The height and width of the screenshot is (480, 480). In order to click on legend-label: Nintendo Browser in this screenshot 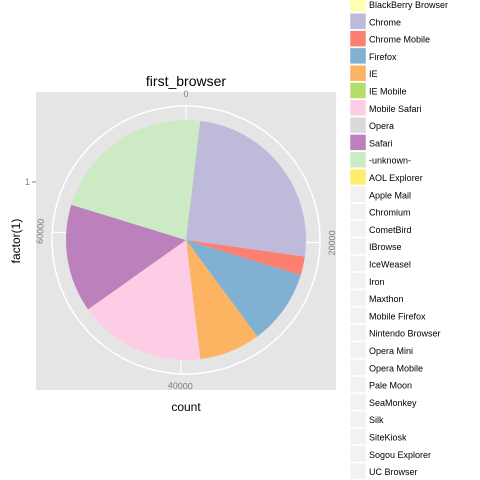, I will do `click(405, 334)`.